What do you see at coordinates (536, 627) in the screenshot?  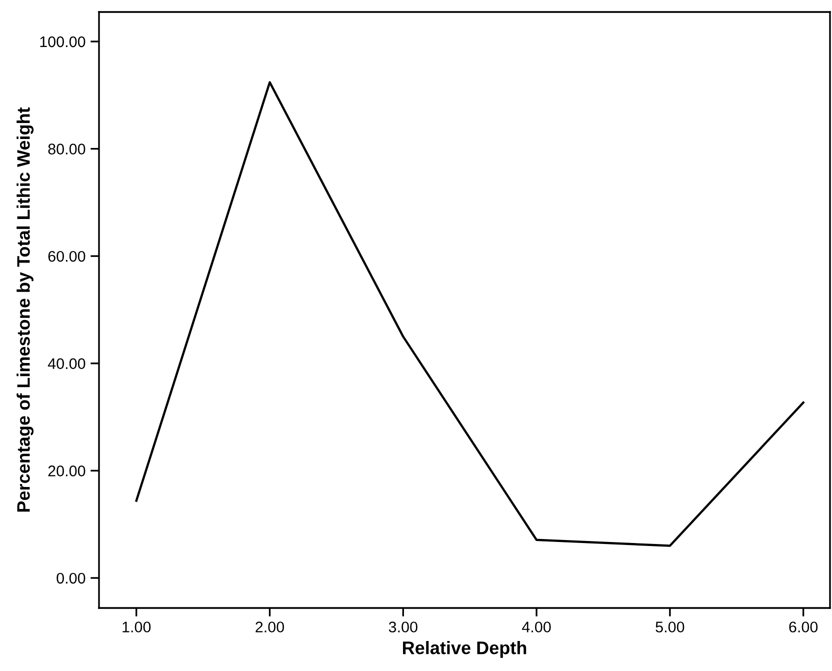 I see `x-tick-label: 4.00` at bounding box center [536, 627].